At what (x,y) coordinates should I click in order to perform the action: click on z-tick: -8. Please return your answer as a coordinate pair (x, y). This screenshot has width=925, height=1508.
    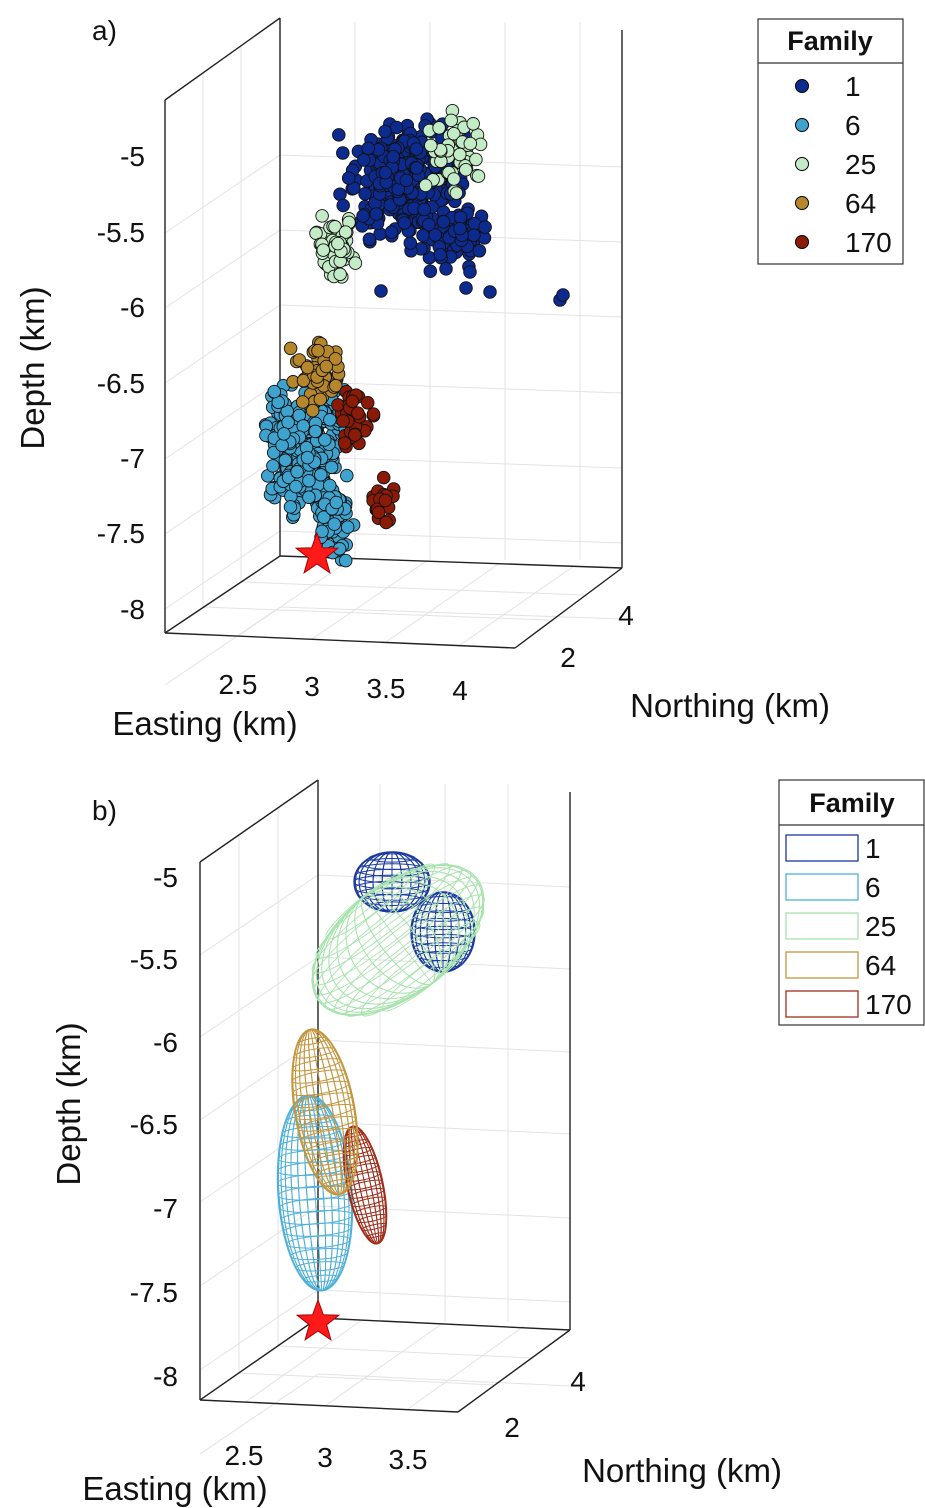
    Looking at the image, I should click on (165, 1376).